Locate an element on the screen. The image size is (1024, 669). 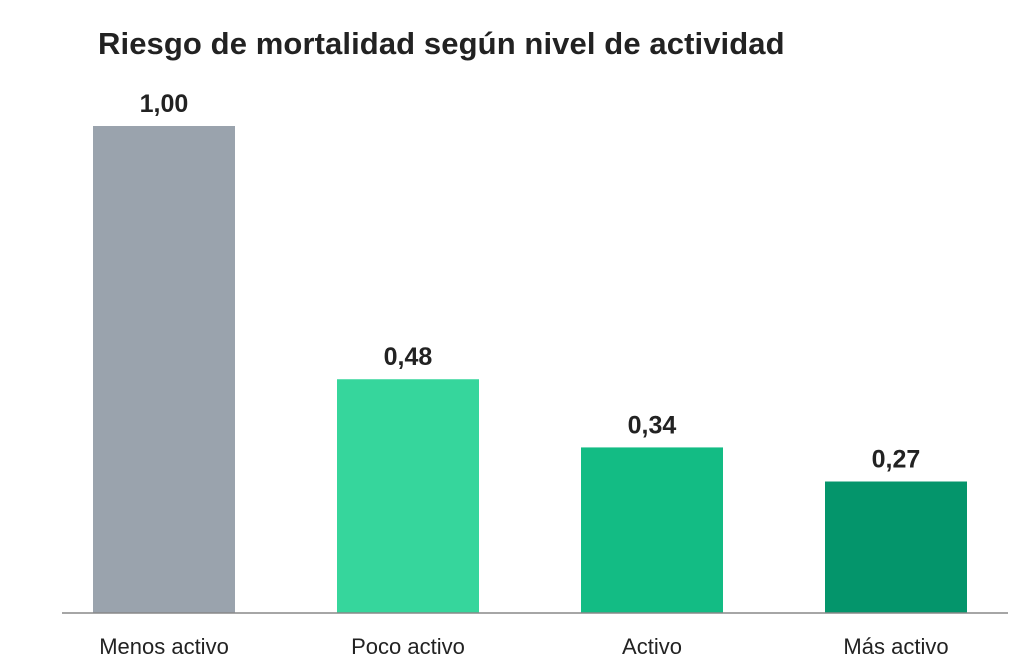
x-tick-label-3: Más activo is located at coordinates (895, 646).